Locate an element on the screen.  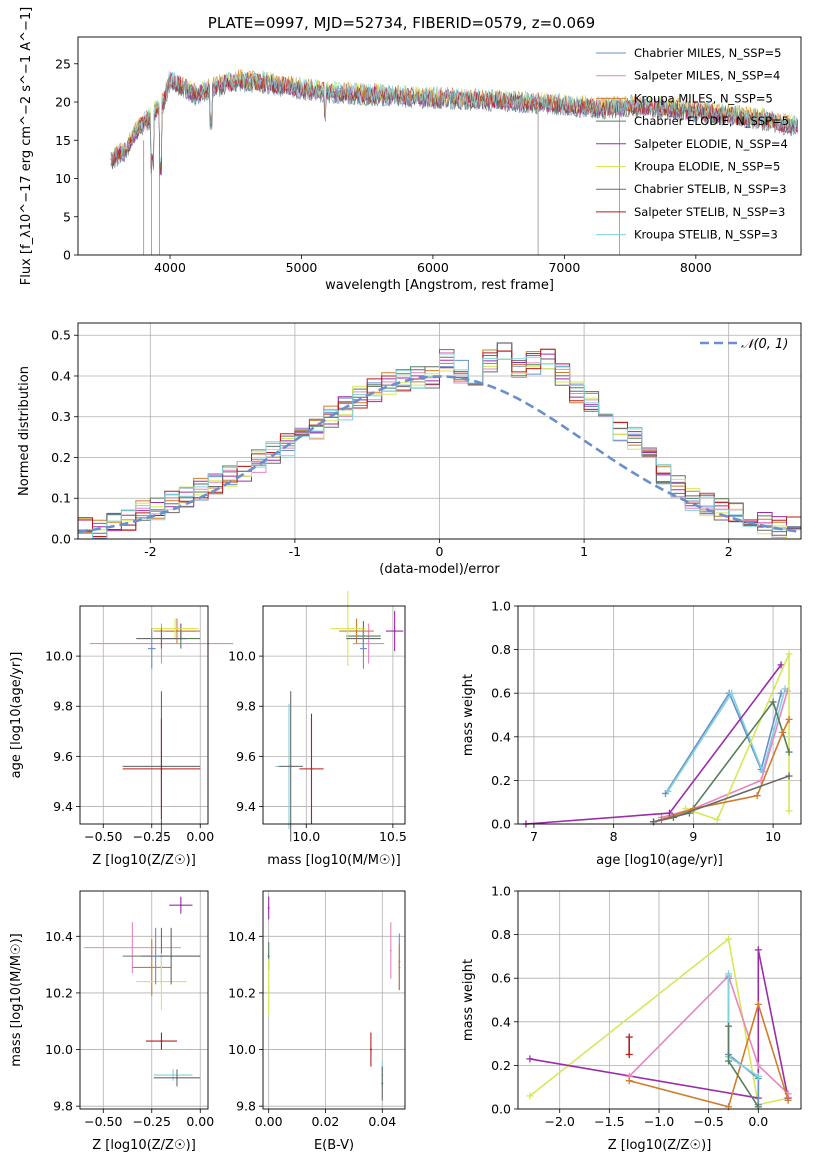
y-tick-label: 10.2 is located at coordinates (242, 992).